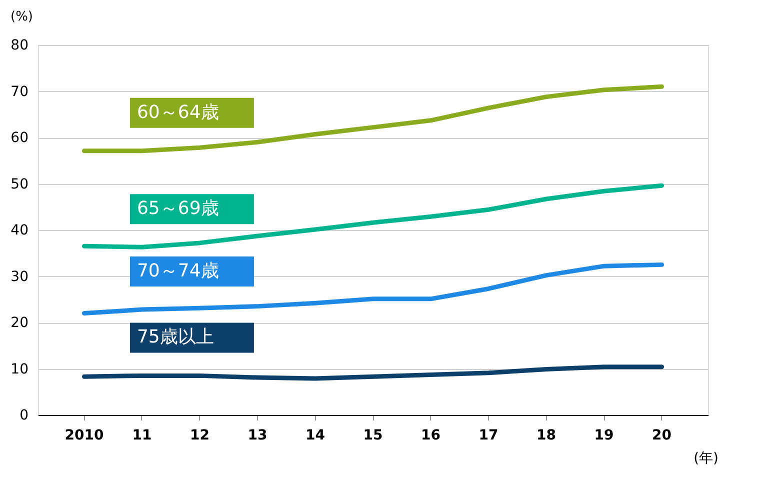 This screenshot has width=767, height=503. I want to click on y-tick-label: 50, so click(19, 184).